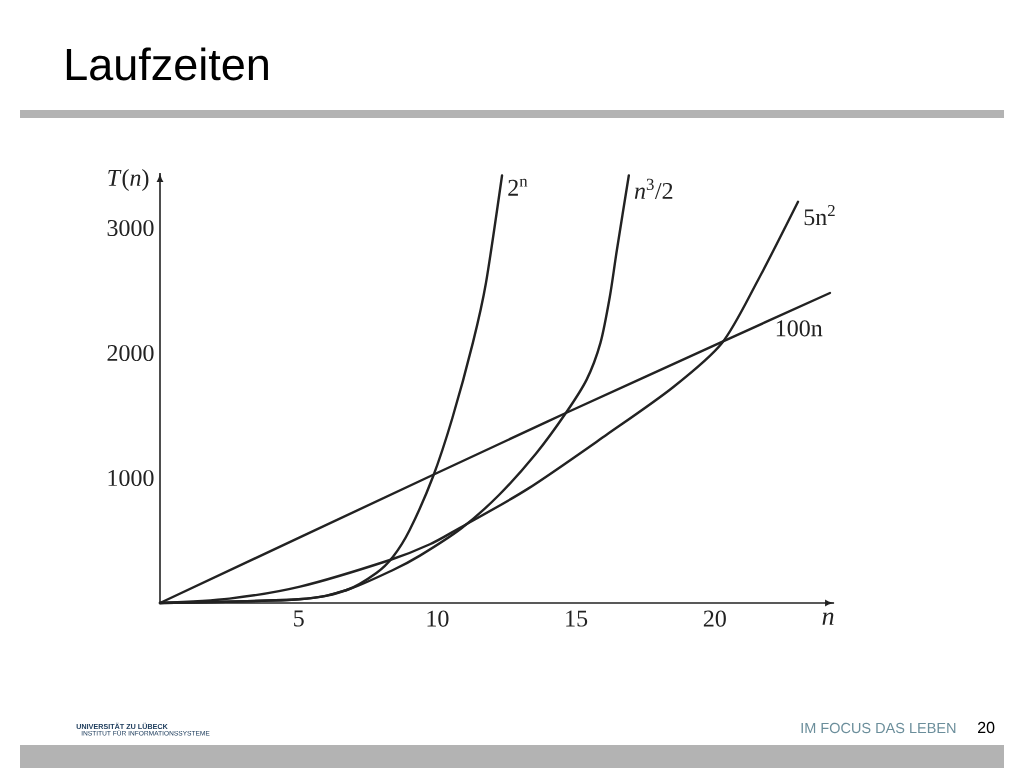 This screenshot has width=1024, height=768. Describe the element at coordinates (878, 728) in the screenshot. I see `text: IM FOCUS DAS LEBEN` at that location.